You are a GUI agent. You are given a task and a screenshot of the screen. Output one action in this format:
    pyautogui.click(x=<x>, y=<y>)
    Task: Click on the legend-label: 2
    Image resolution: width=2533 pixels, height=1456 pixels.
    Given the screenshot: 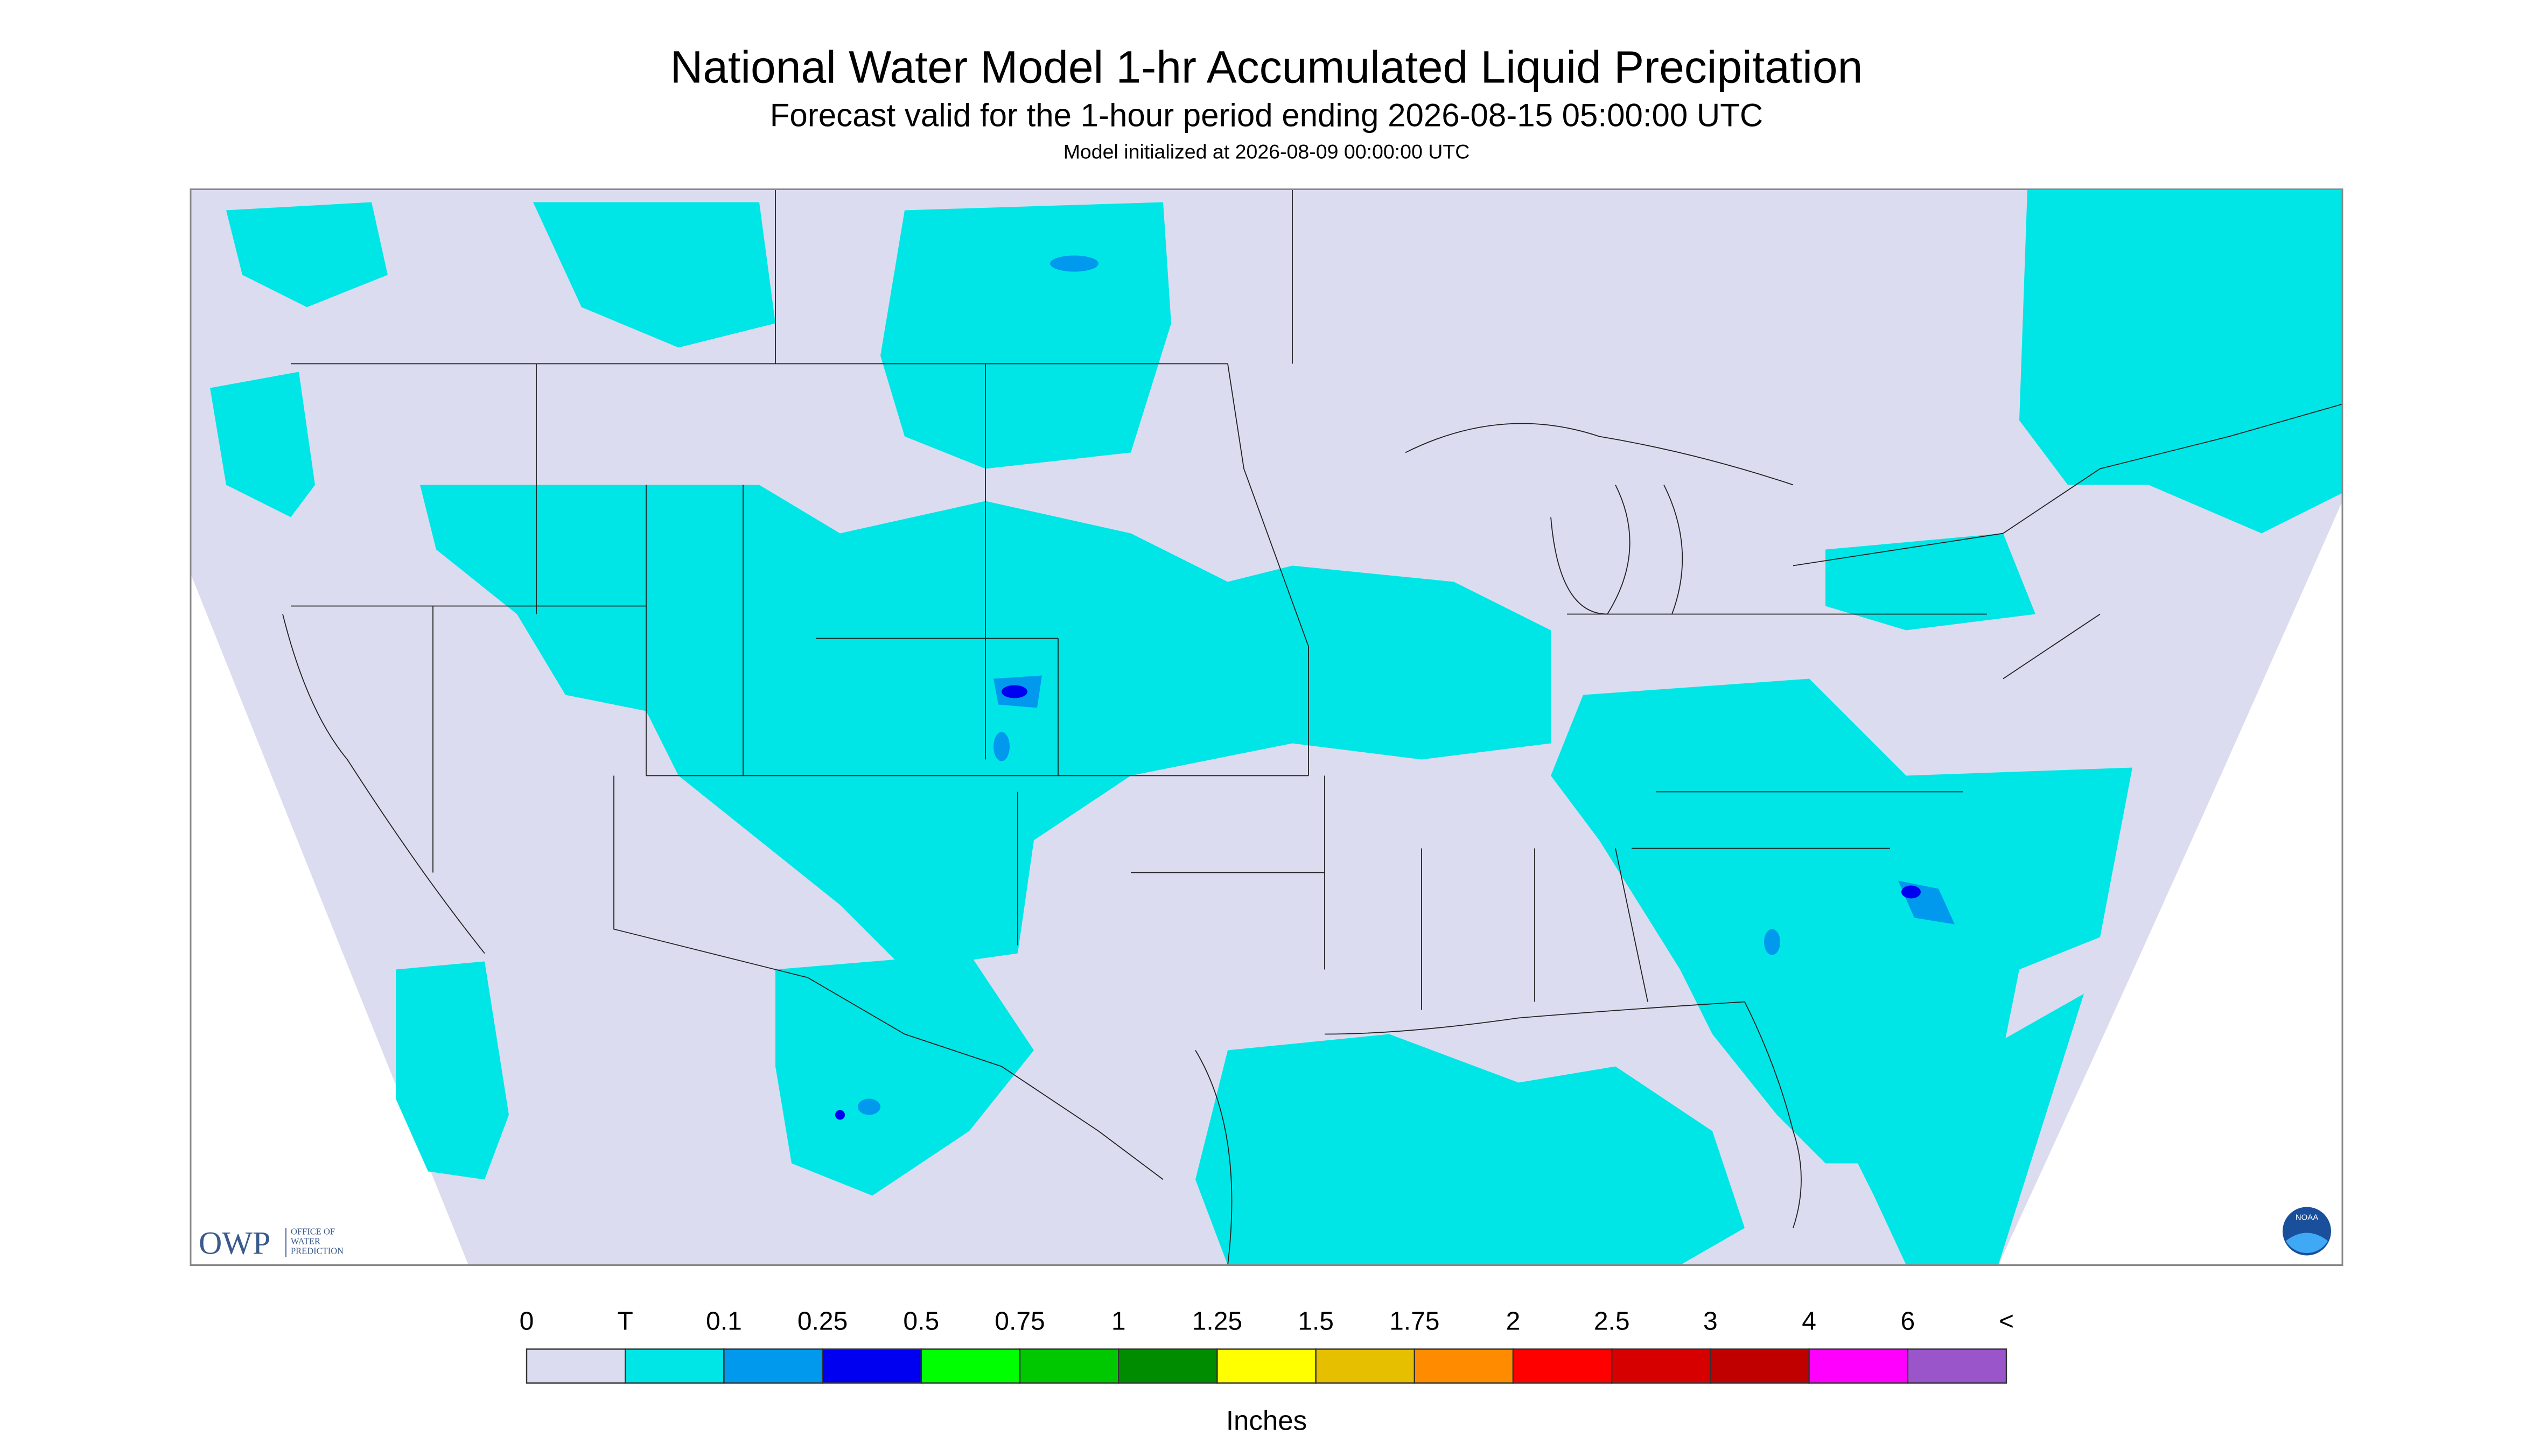 What is the action you would take?
    pyautogui.click(x=1514, y=1321)
    